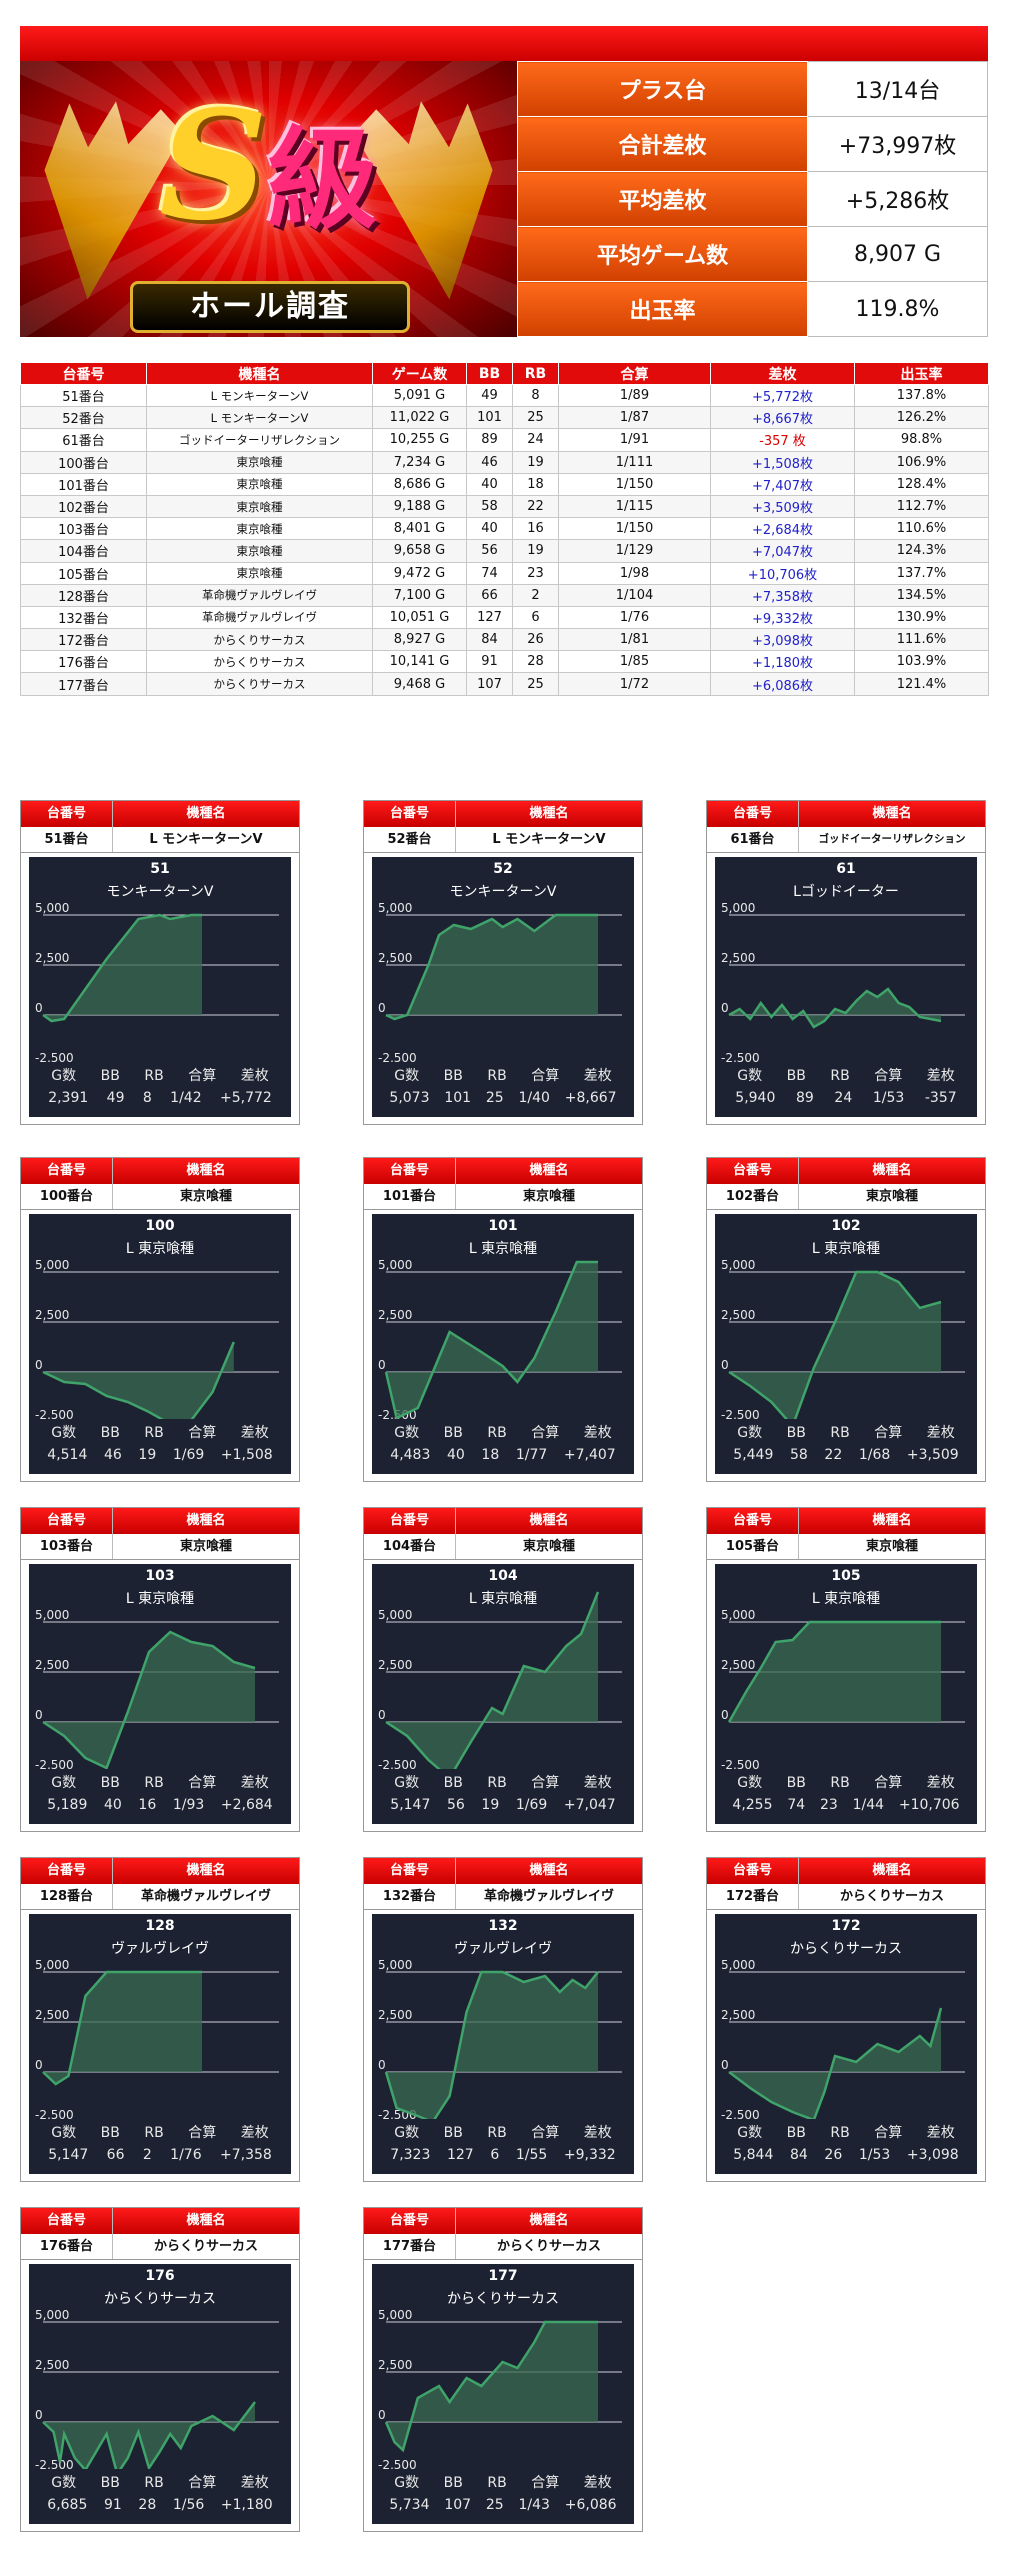 This screenshot has height=2560, width=1015. What do you see at coordinates (662, 199) in the screenshot?
I see `summary-label: 平均差枚` at bounding box center [662, 199].